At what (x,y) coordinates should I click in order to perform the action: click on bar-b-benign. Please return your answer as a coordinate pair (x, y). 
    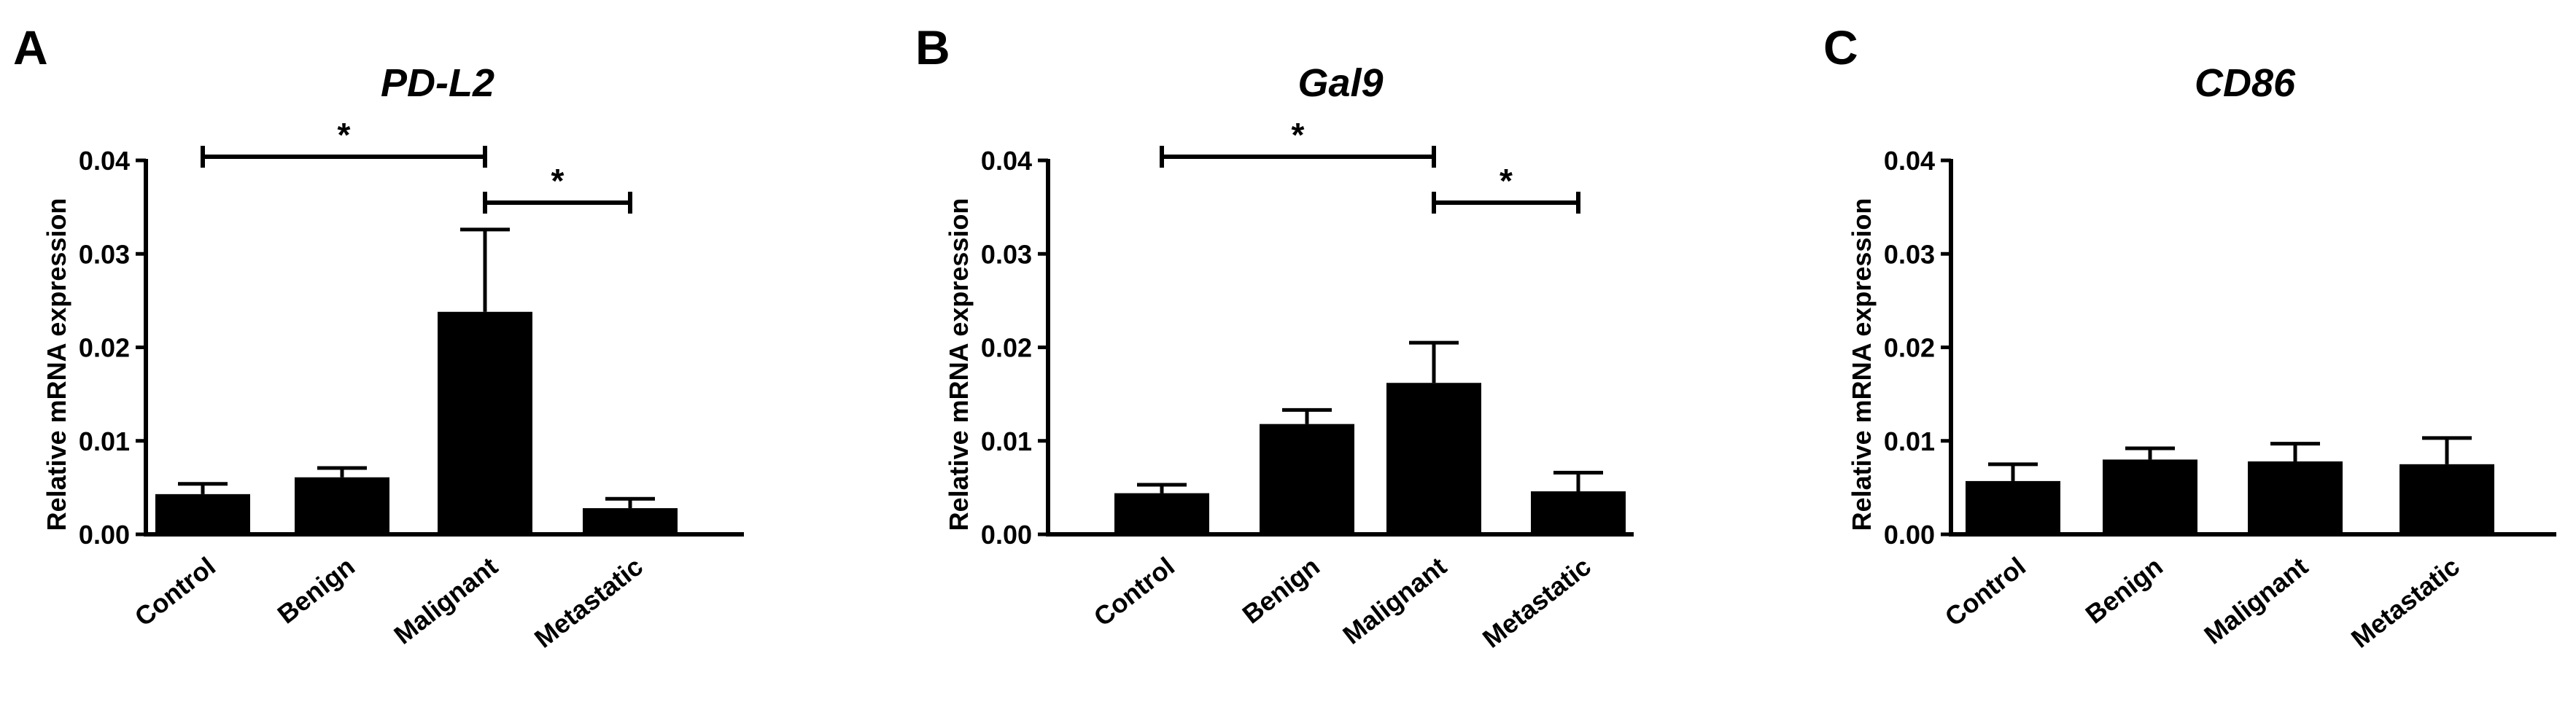
    Looking at the image, I should click on (1307, 479).